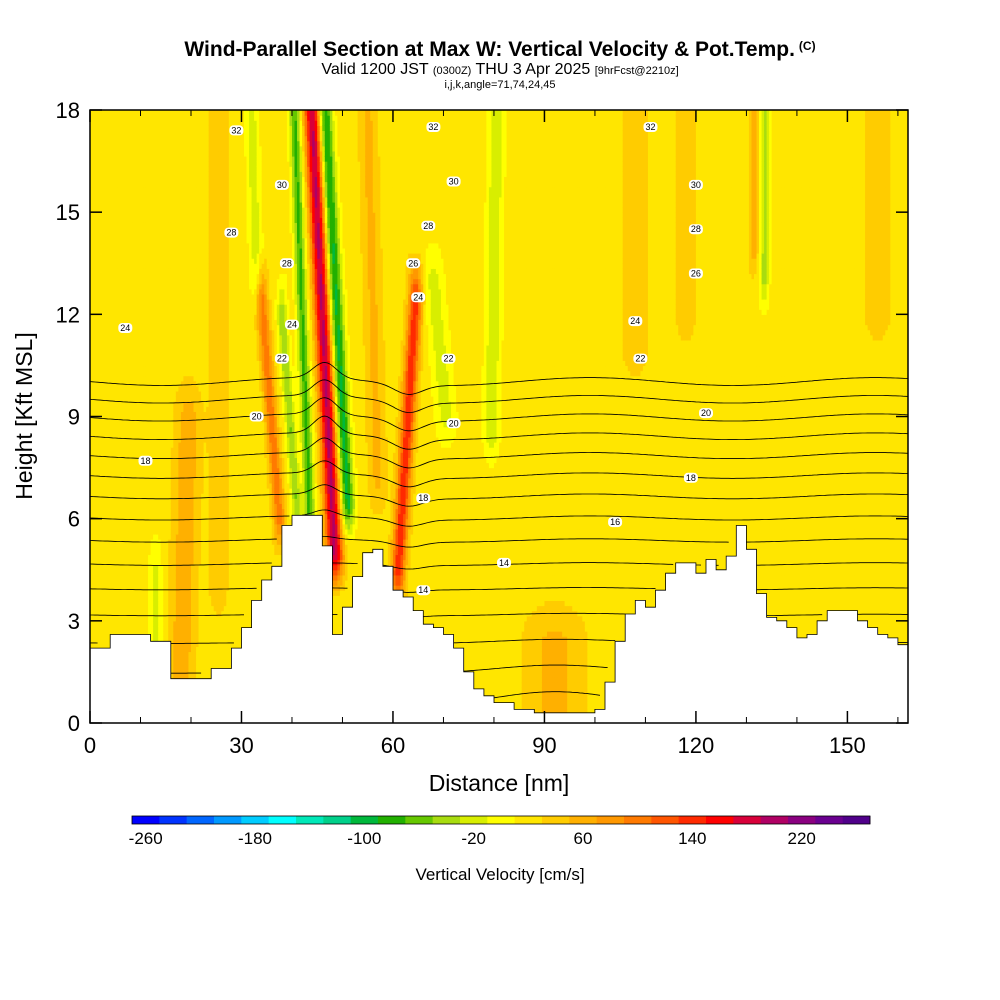  What do you see at coordinates (68, 212) in the screenshot?
I see `y-tick-label: 15` at bounding box center [68, 212].